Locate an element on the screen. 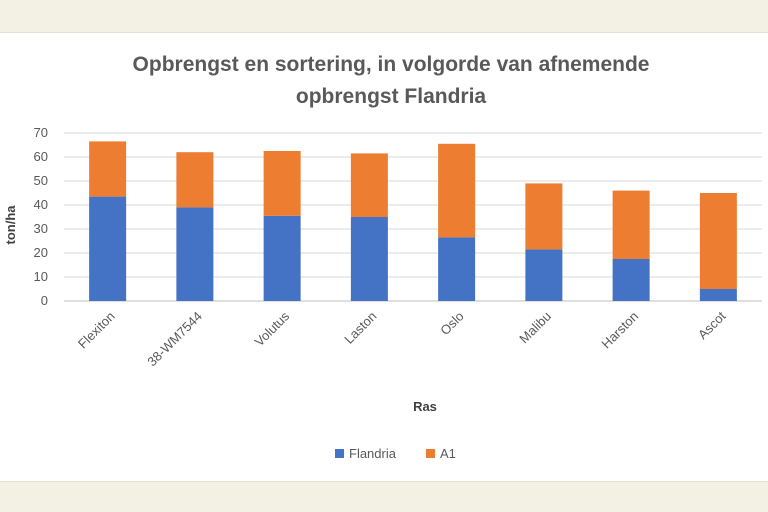 The image size is (768, 512). chart-title-line-2: opbrengst Flandria is located at coordinates (391, 96).